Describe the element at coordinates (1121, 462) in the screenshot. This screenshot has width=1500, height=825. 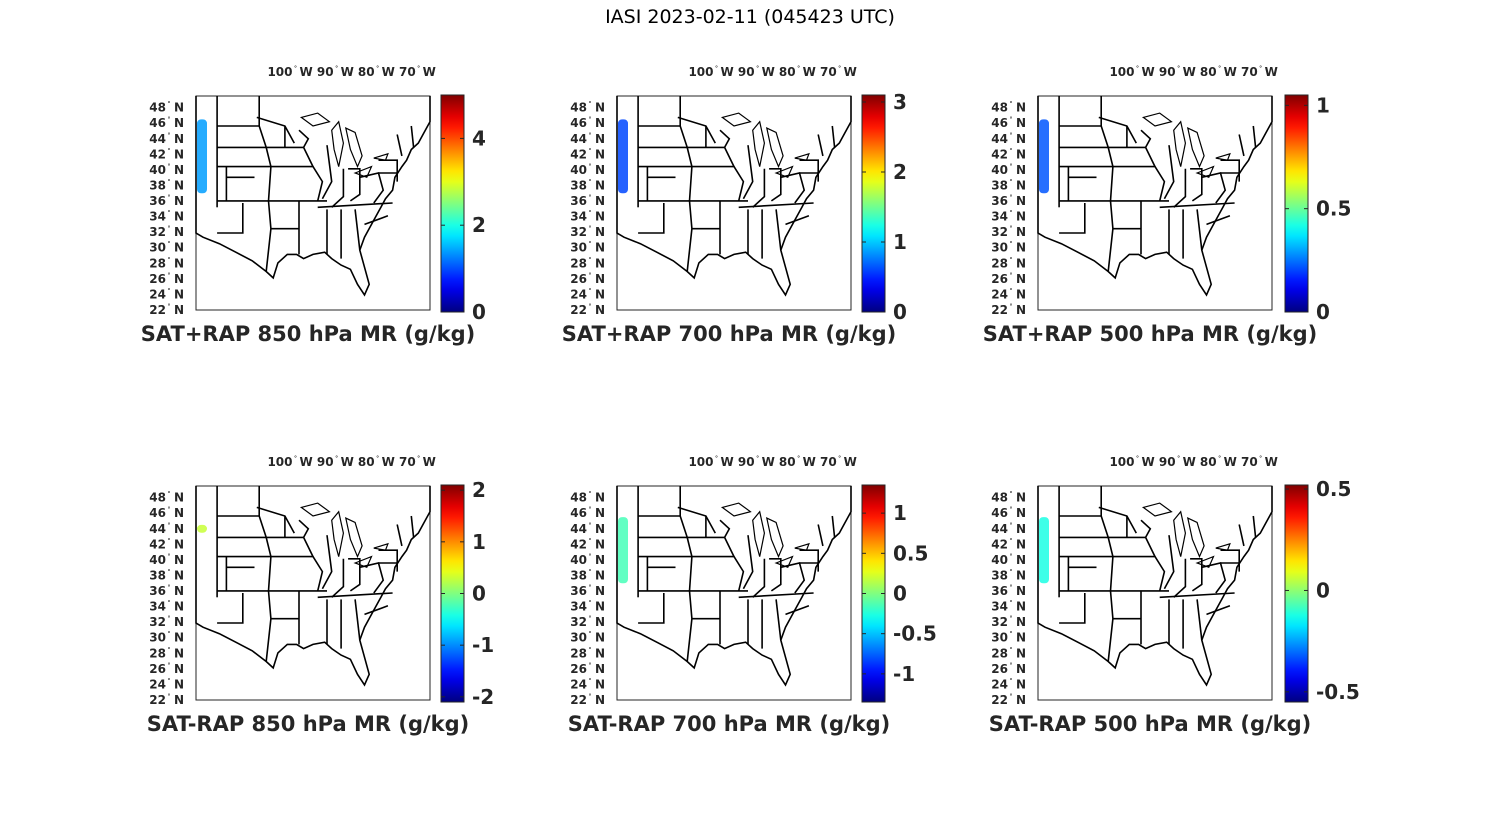
I see `lon-tick-label: 100` at that location.